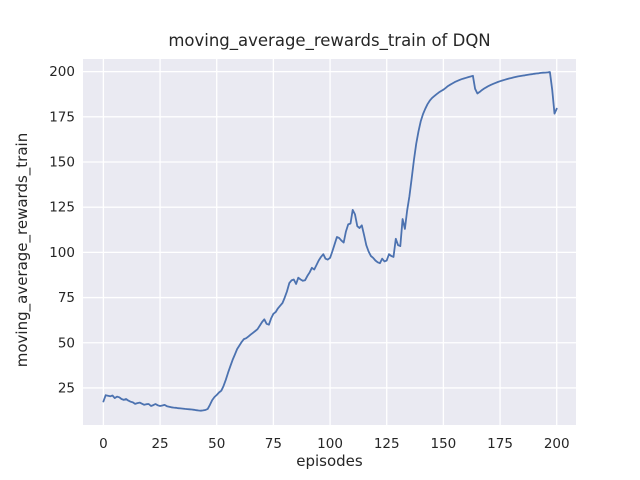 The width and height of the screenshot is (640, 480). I want to click on x-tick-label: 125, so click(387, 444).